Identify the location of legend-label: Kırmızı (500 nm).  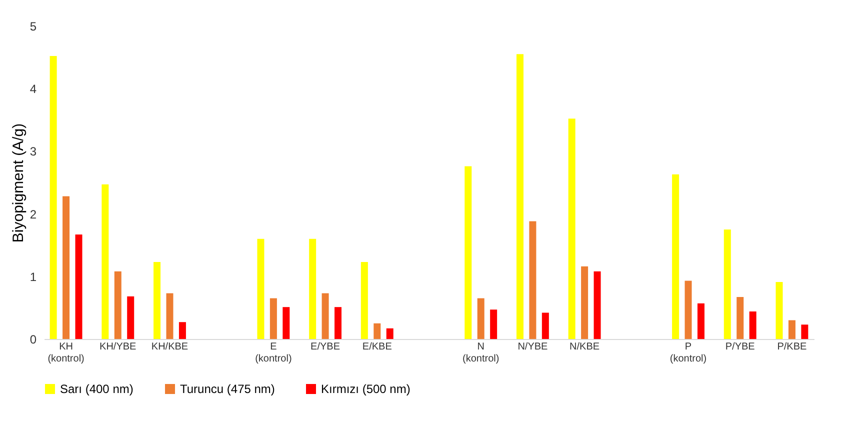
(365, 389).